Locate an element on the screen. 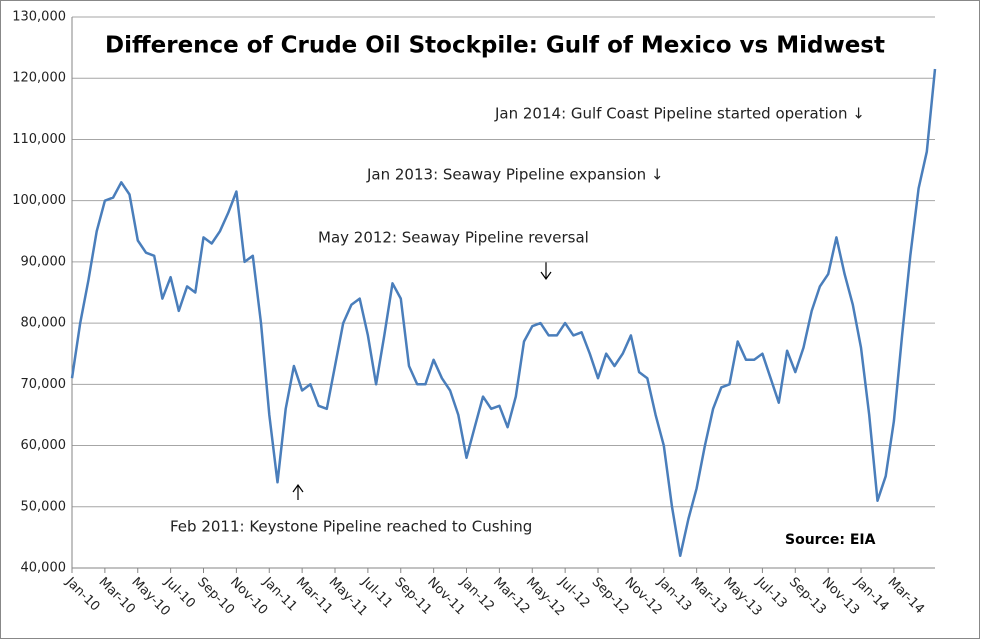  annotation: Jan 2013: Seaway Pipeline expansion ↓ is located at coordinates (514, 175).